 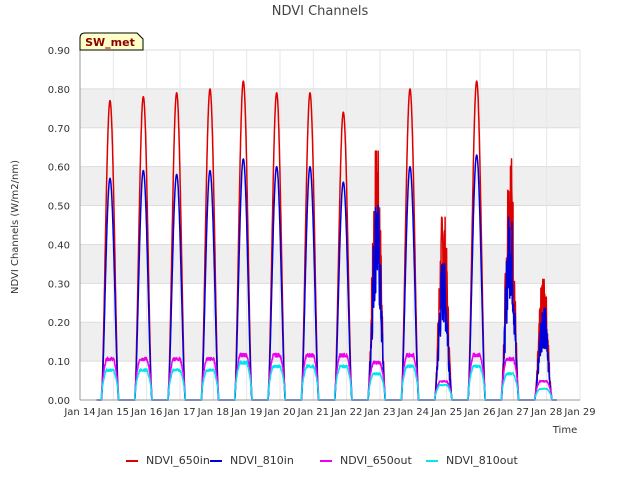 I want to click on legend-label: NDVI_650in, so click(x=178, y=460).